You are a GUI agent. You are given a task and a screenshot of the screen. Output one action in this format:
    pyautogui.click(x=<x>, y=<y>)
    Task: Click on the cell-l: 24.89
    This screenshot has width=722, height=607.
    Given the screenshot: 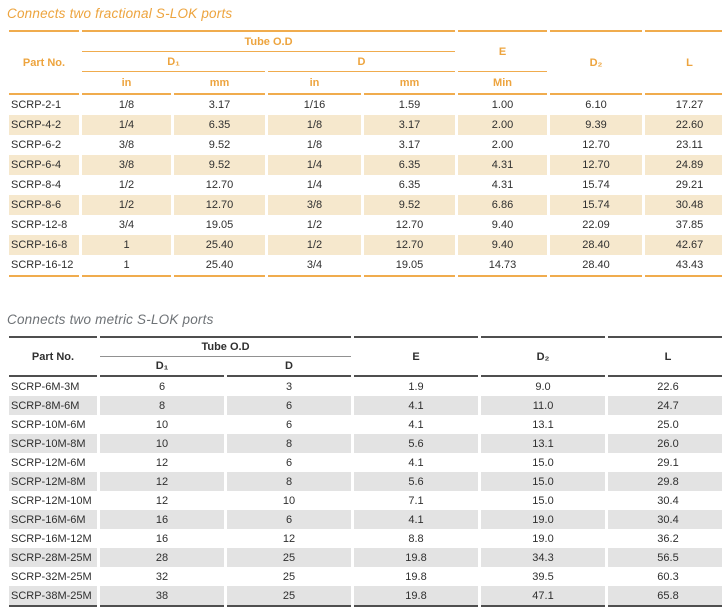 What is the action you would take?
    pyautogui.click(x=683, y=165)
    